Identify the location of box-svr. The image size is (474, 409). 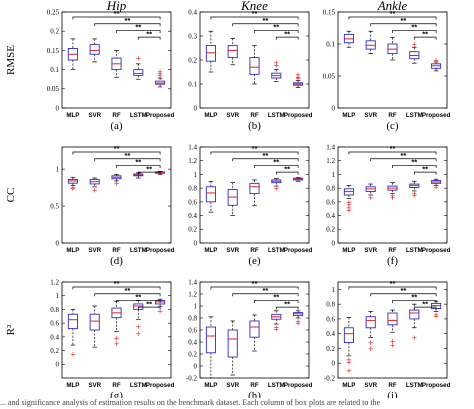
(232, 343).